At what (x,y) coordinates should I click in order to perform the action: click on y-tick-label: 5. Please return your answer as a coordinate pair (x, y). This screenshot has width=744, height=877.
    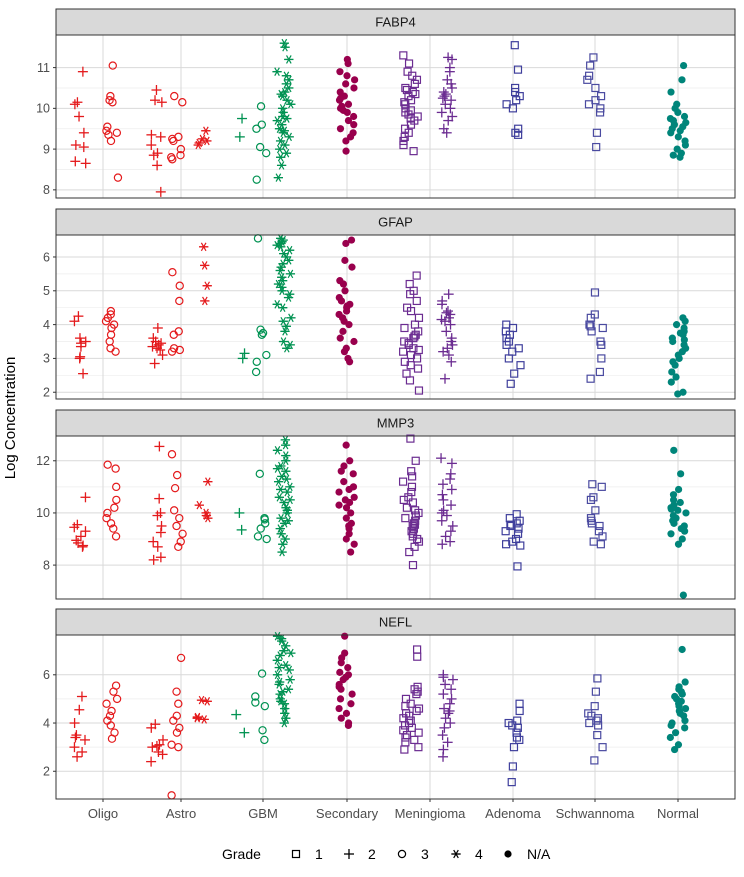
    Looking at the image, I should click on (46, 291).